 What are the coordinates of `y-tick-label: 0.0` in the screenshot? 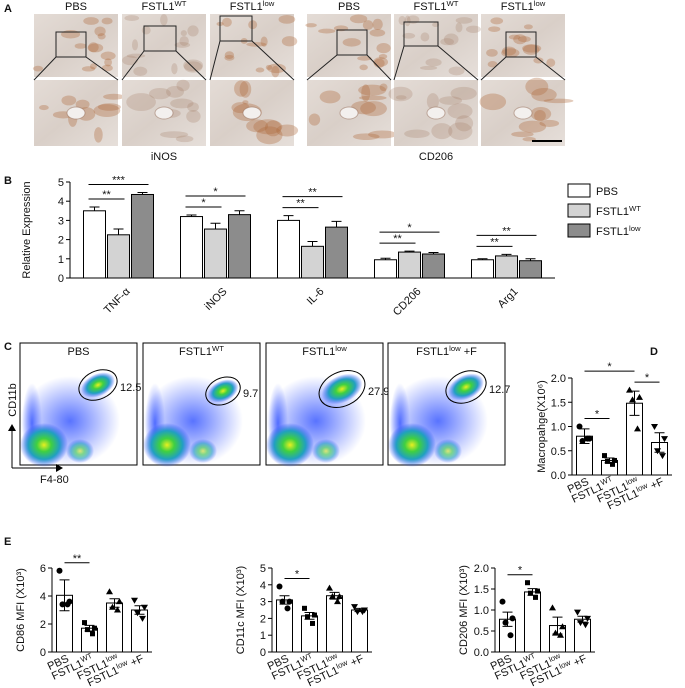 It's located at (558, 476).